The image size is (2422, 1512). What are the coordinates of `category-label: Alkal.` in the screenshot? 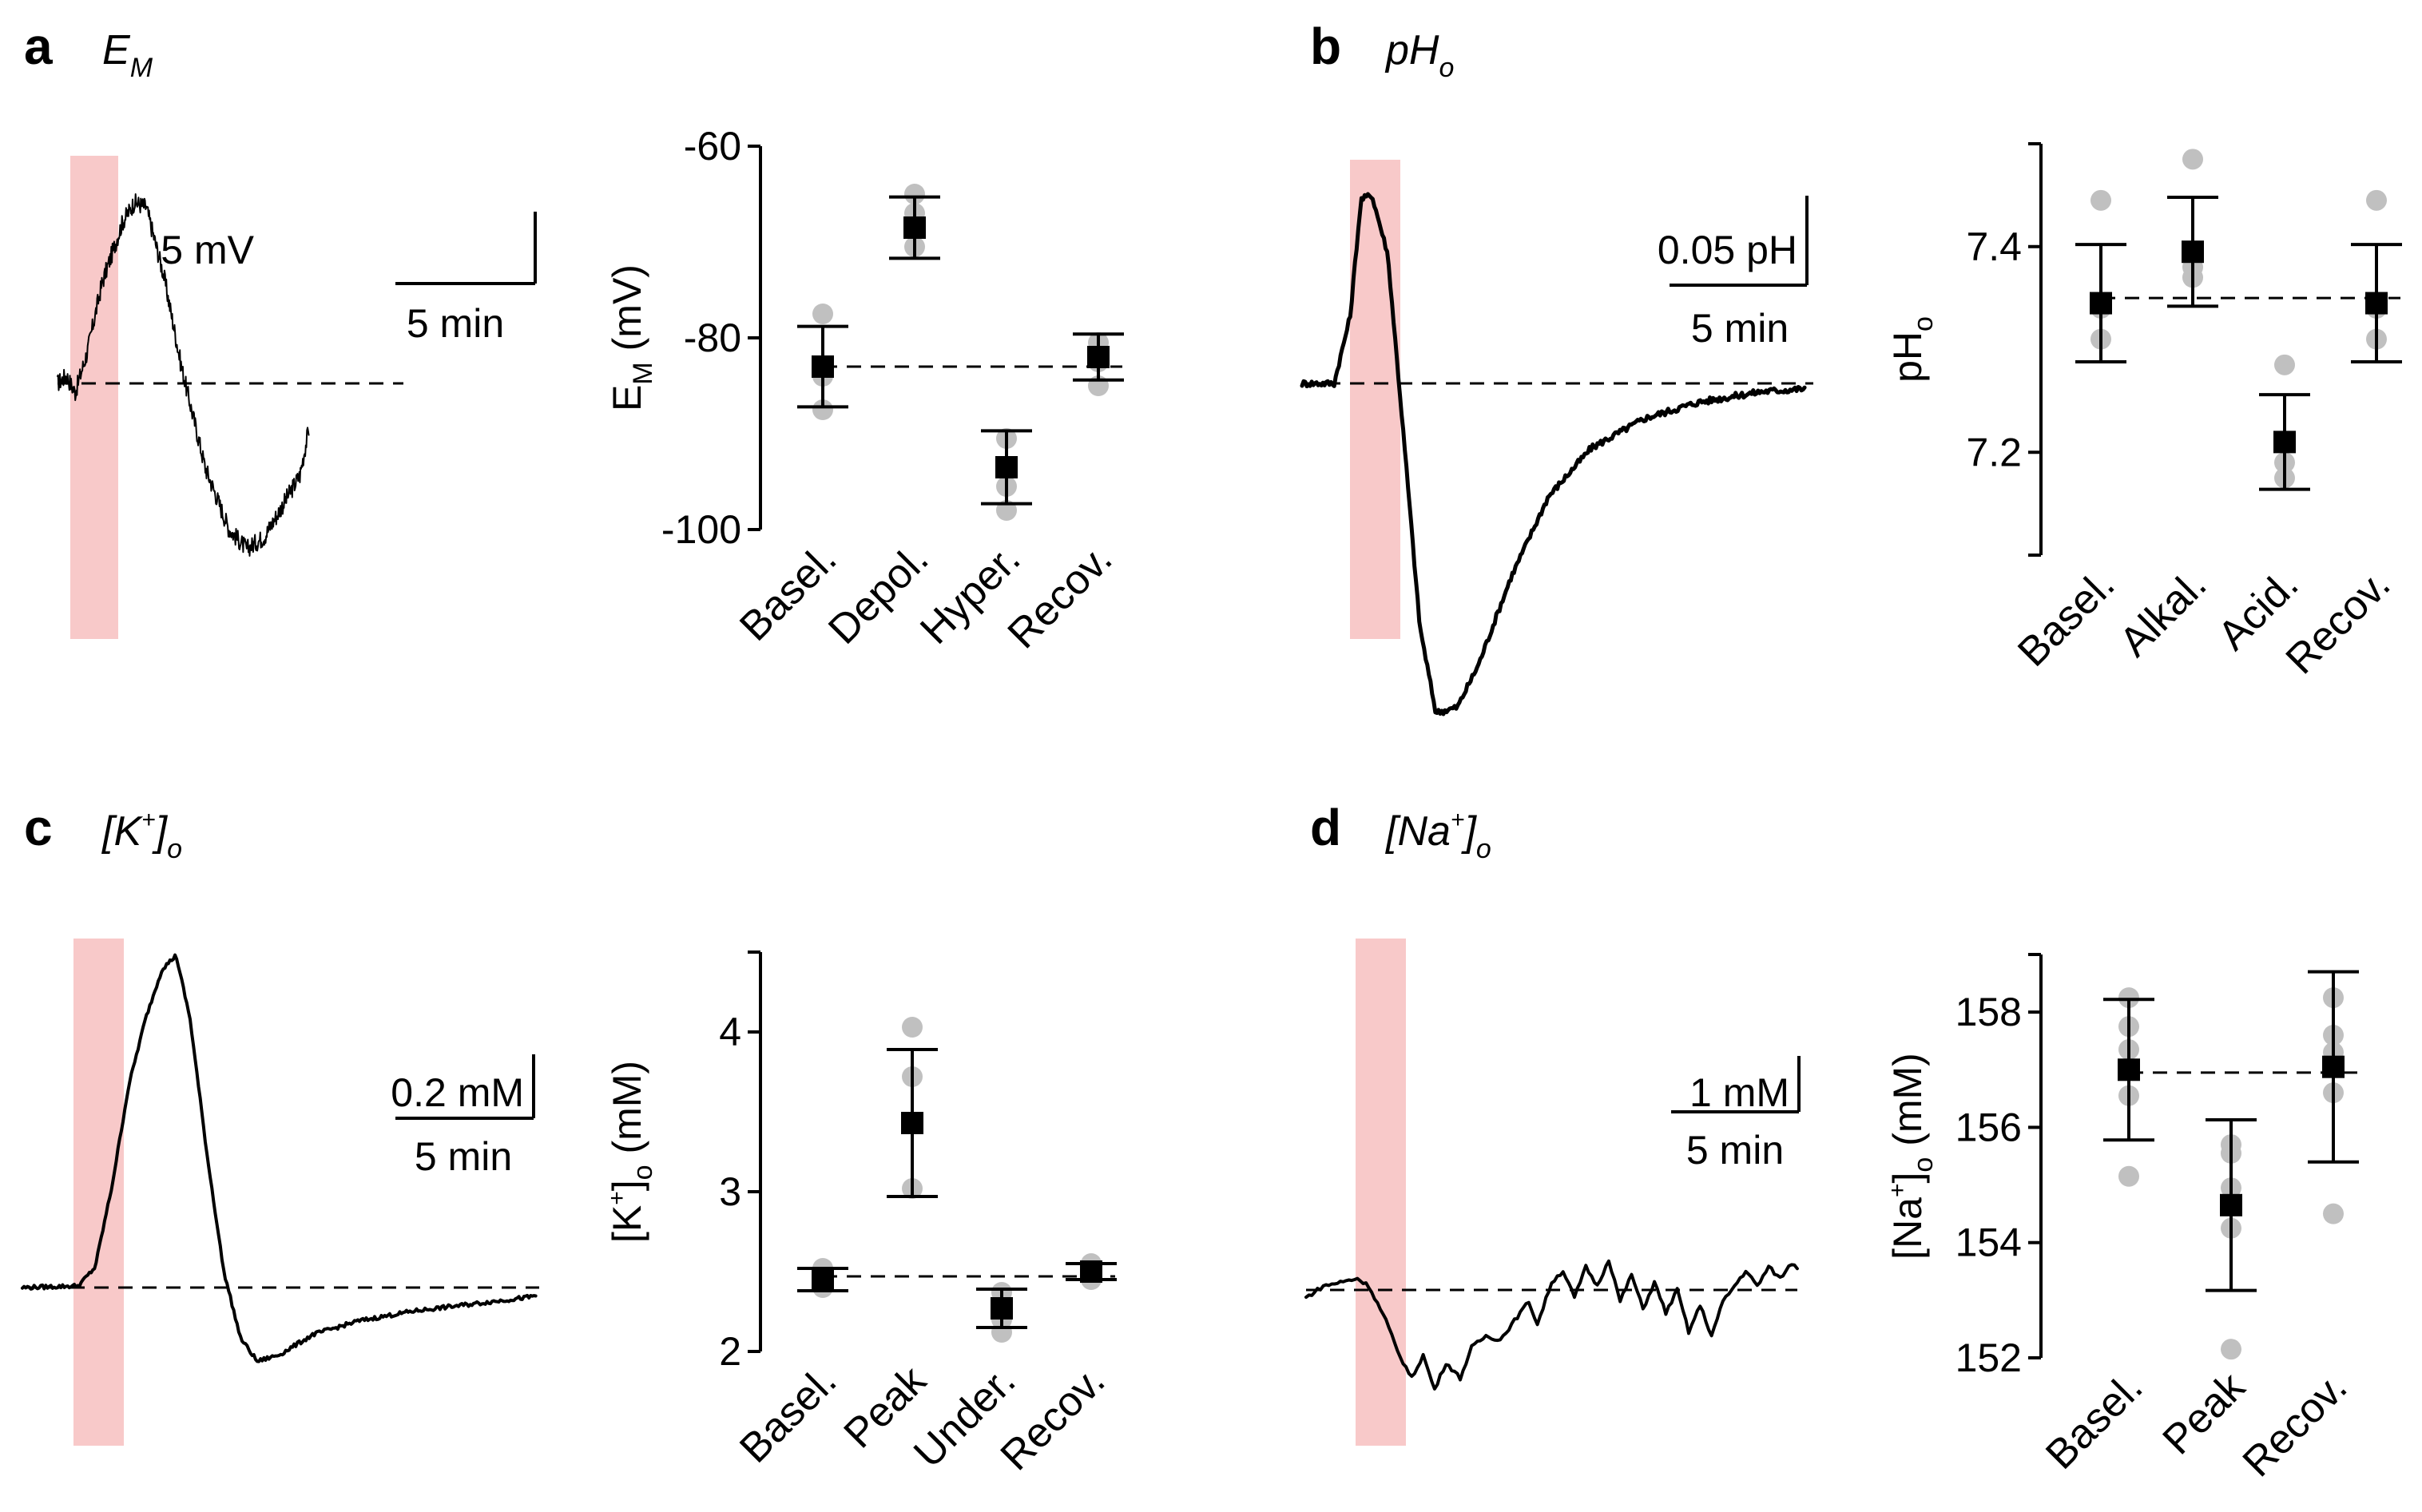 It's located at (2163, 613).